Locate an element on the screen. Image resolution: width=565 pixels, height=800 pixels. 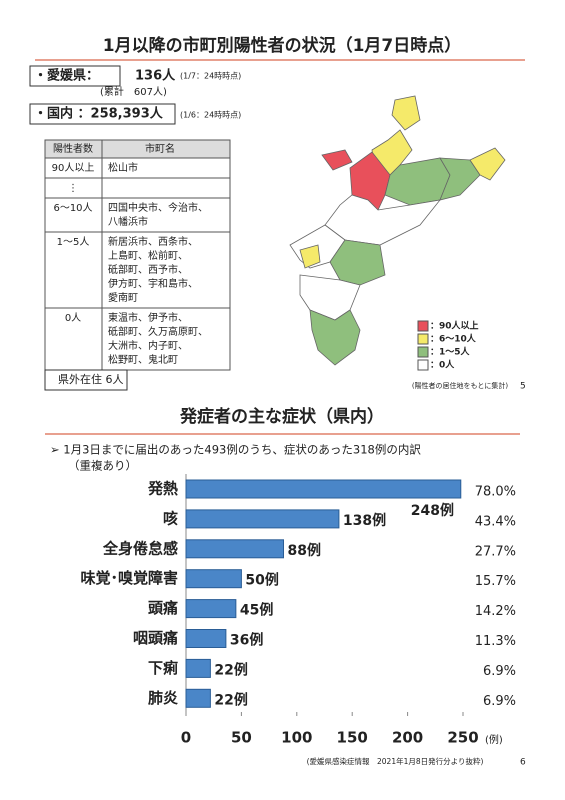
x-axis-label: (例) is located at coordinates (494, 739).